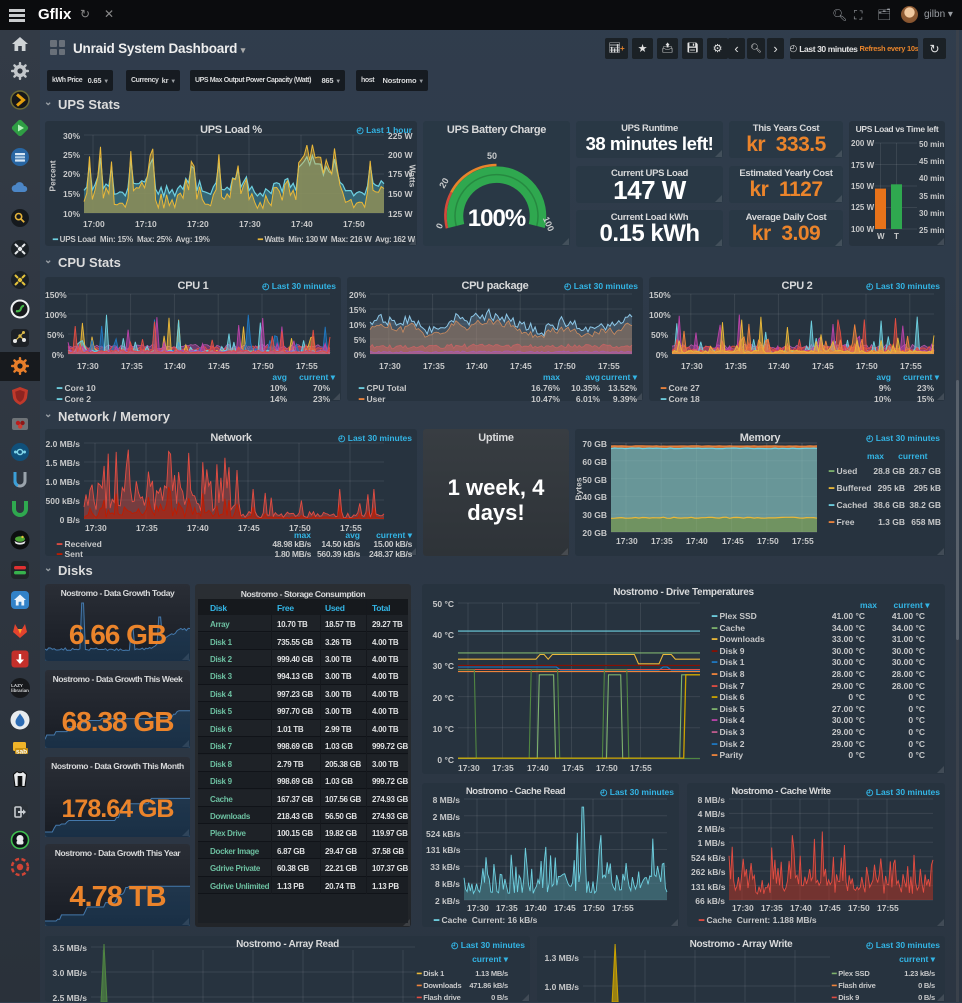 The width and height of the screenshot is (962, 1003). I want to click on svg-text: sab, so click(21, 751).